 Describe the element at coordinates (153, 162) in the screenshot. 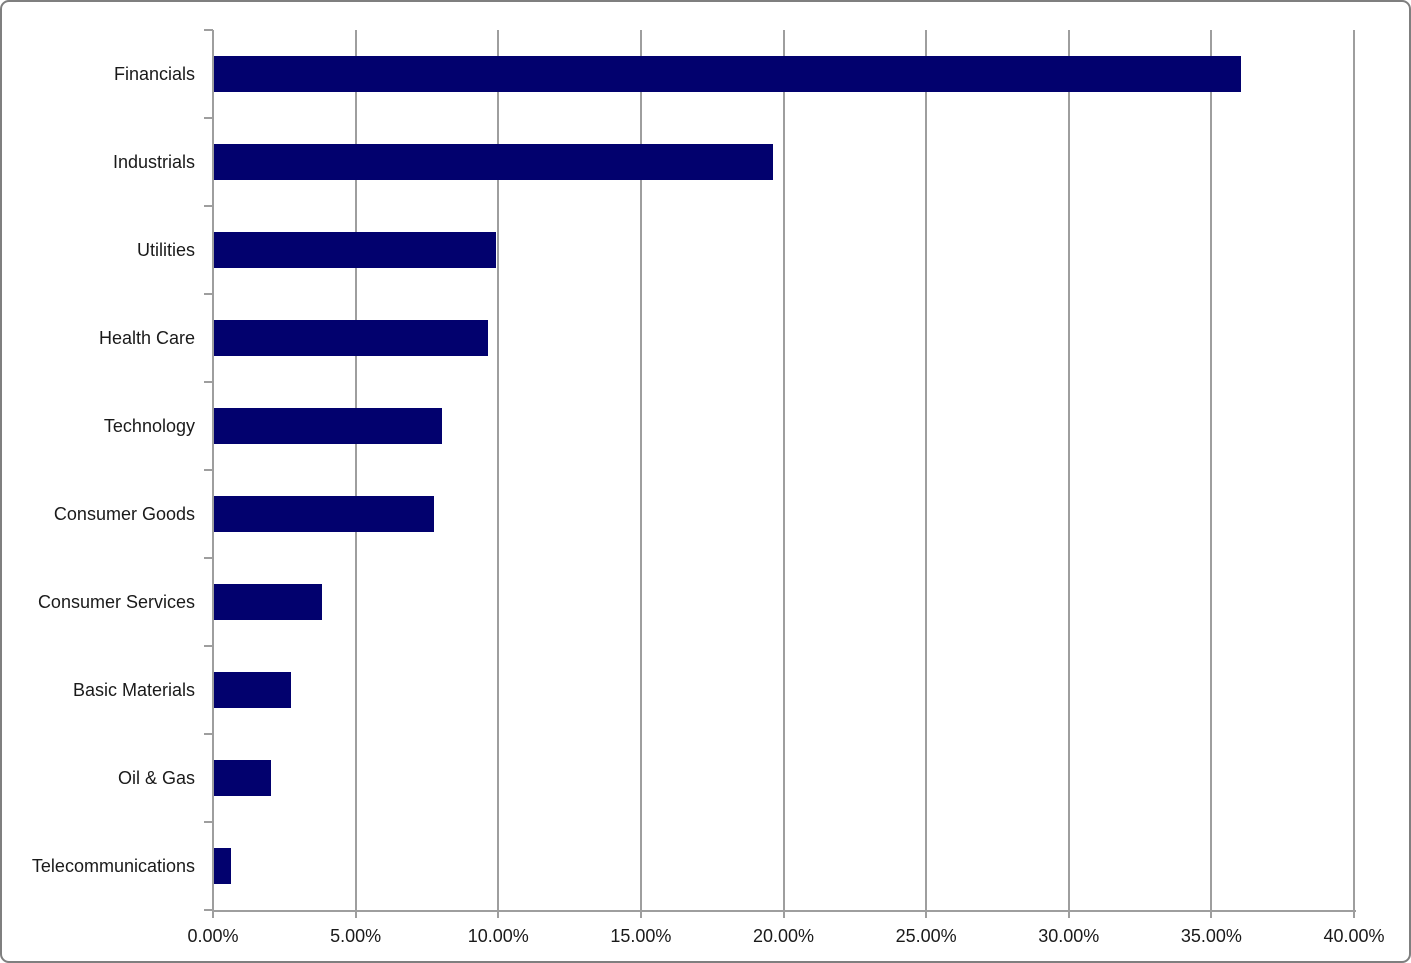

I see `category-label-industrials: Industrials` at that location.